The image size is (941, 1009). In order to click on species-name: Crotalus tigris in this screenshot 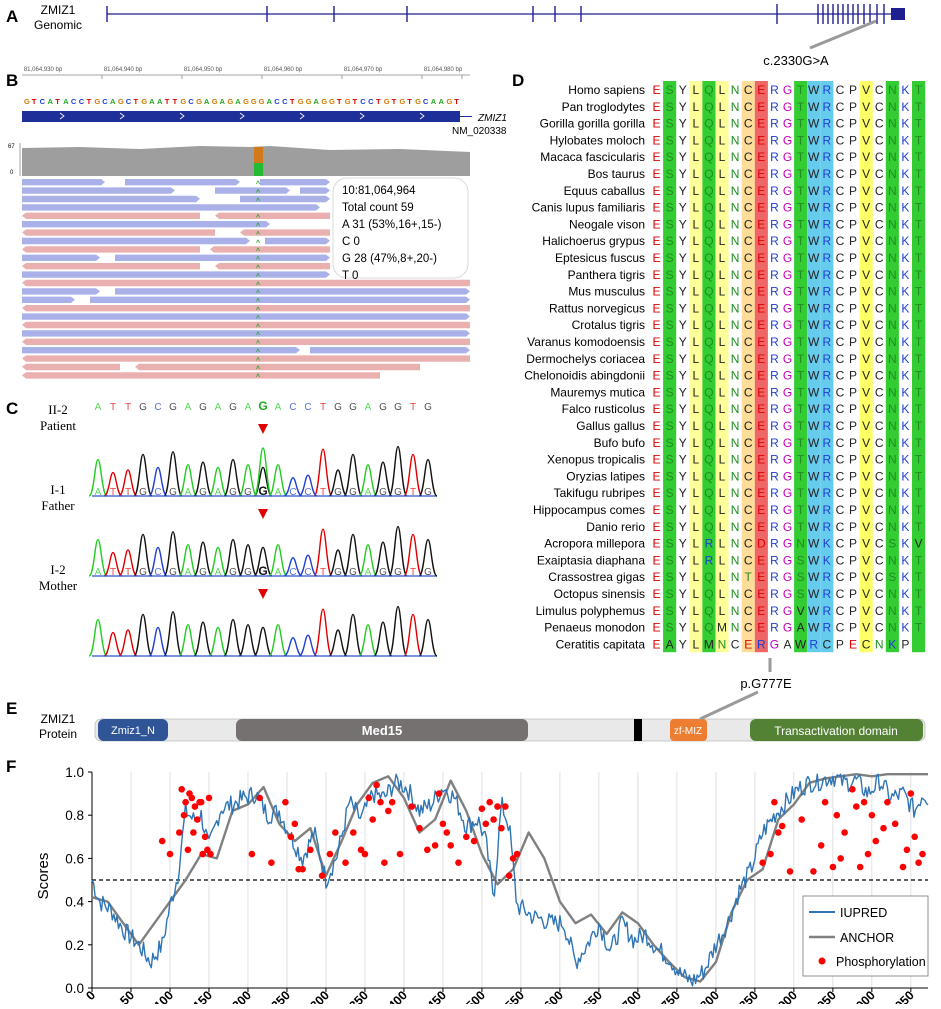, I will do `click(608, 325)`.